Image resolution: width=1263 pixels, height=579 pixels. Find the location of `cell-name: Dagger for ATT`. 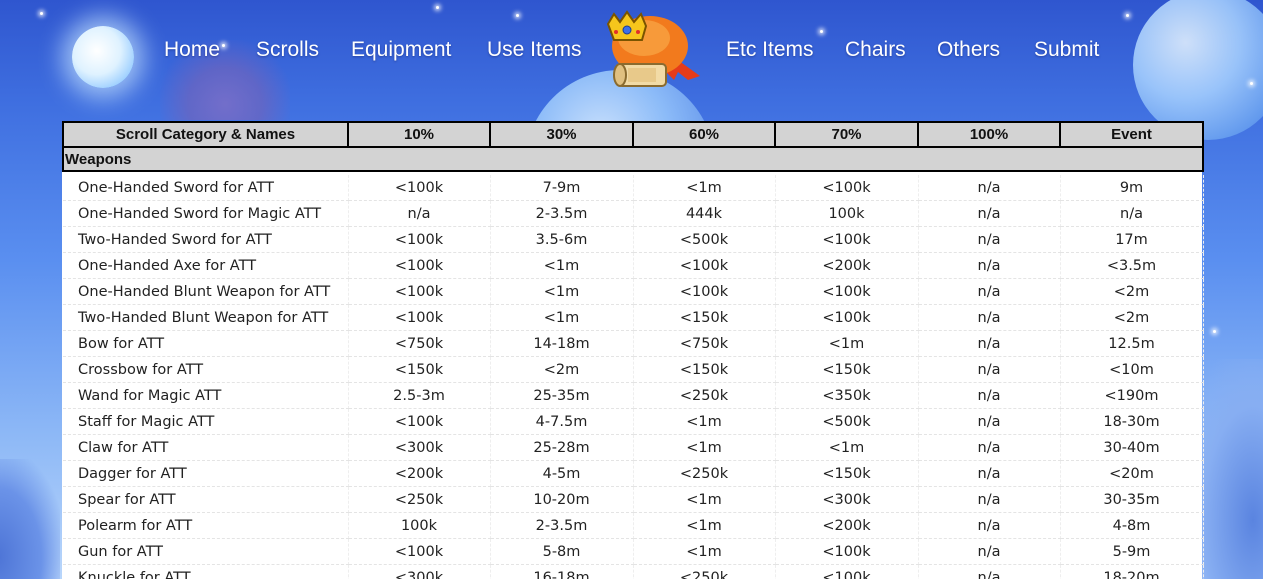

cell-name: Dagger for ATT is located at coordinates (206, 473).